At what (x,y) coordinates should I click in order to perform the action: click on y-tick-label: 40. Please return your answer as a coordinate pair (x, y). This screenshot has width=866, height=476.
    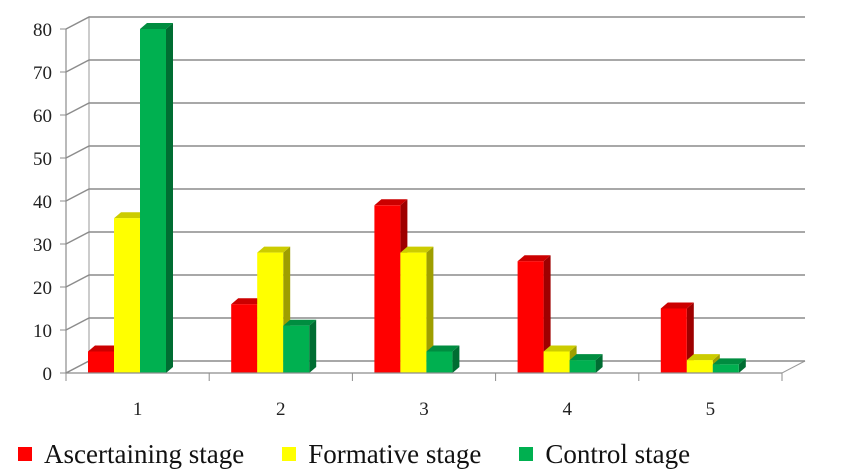
    Looking at the image, I should click on (42, 202).